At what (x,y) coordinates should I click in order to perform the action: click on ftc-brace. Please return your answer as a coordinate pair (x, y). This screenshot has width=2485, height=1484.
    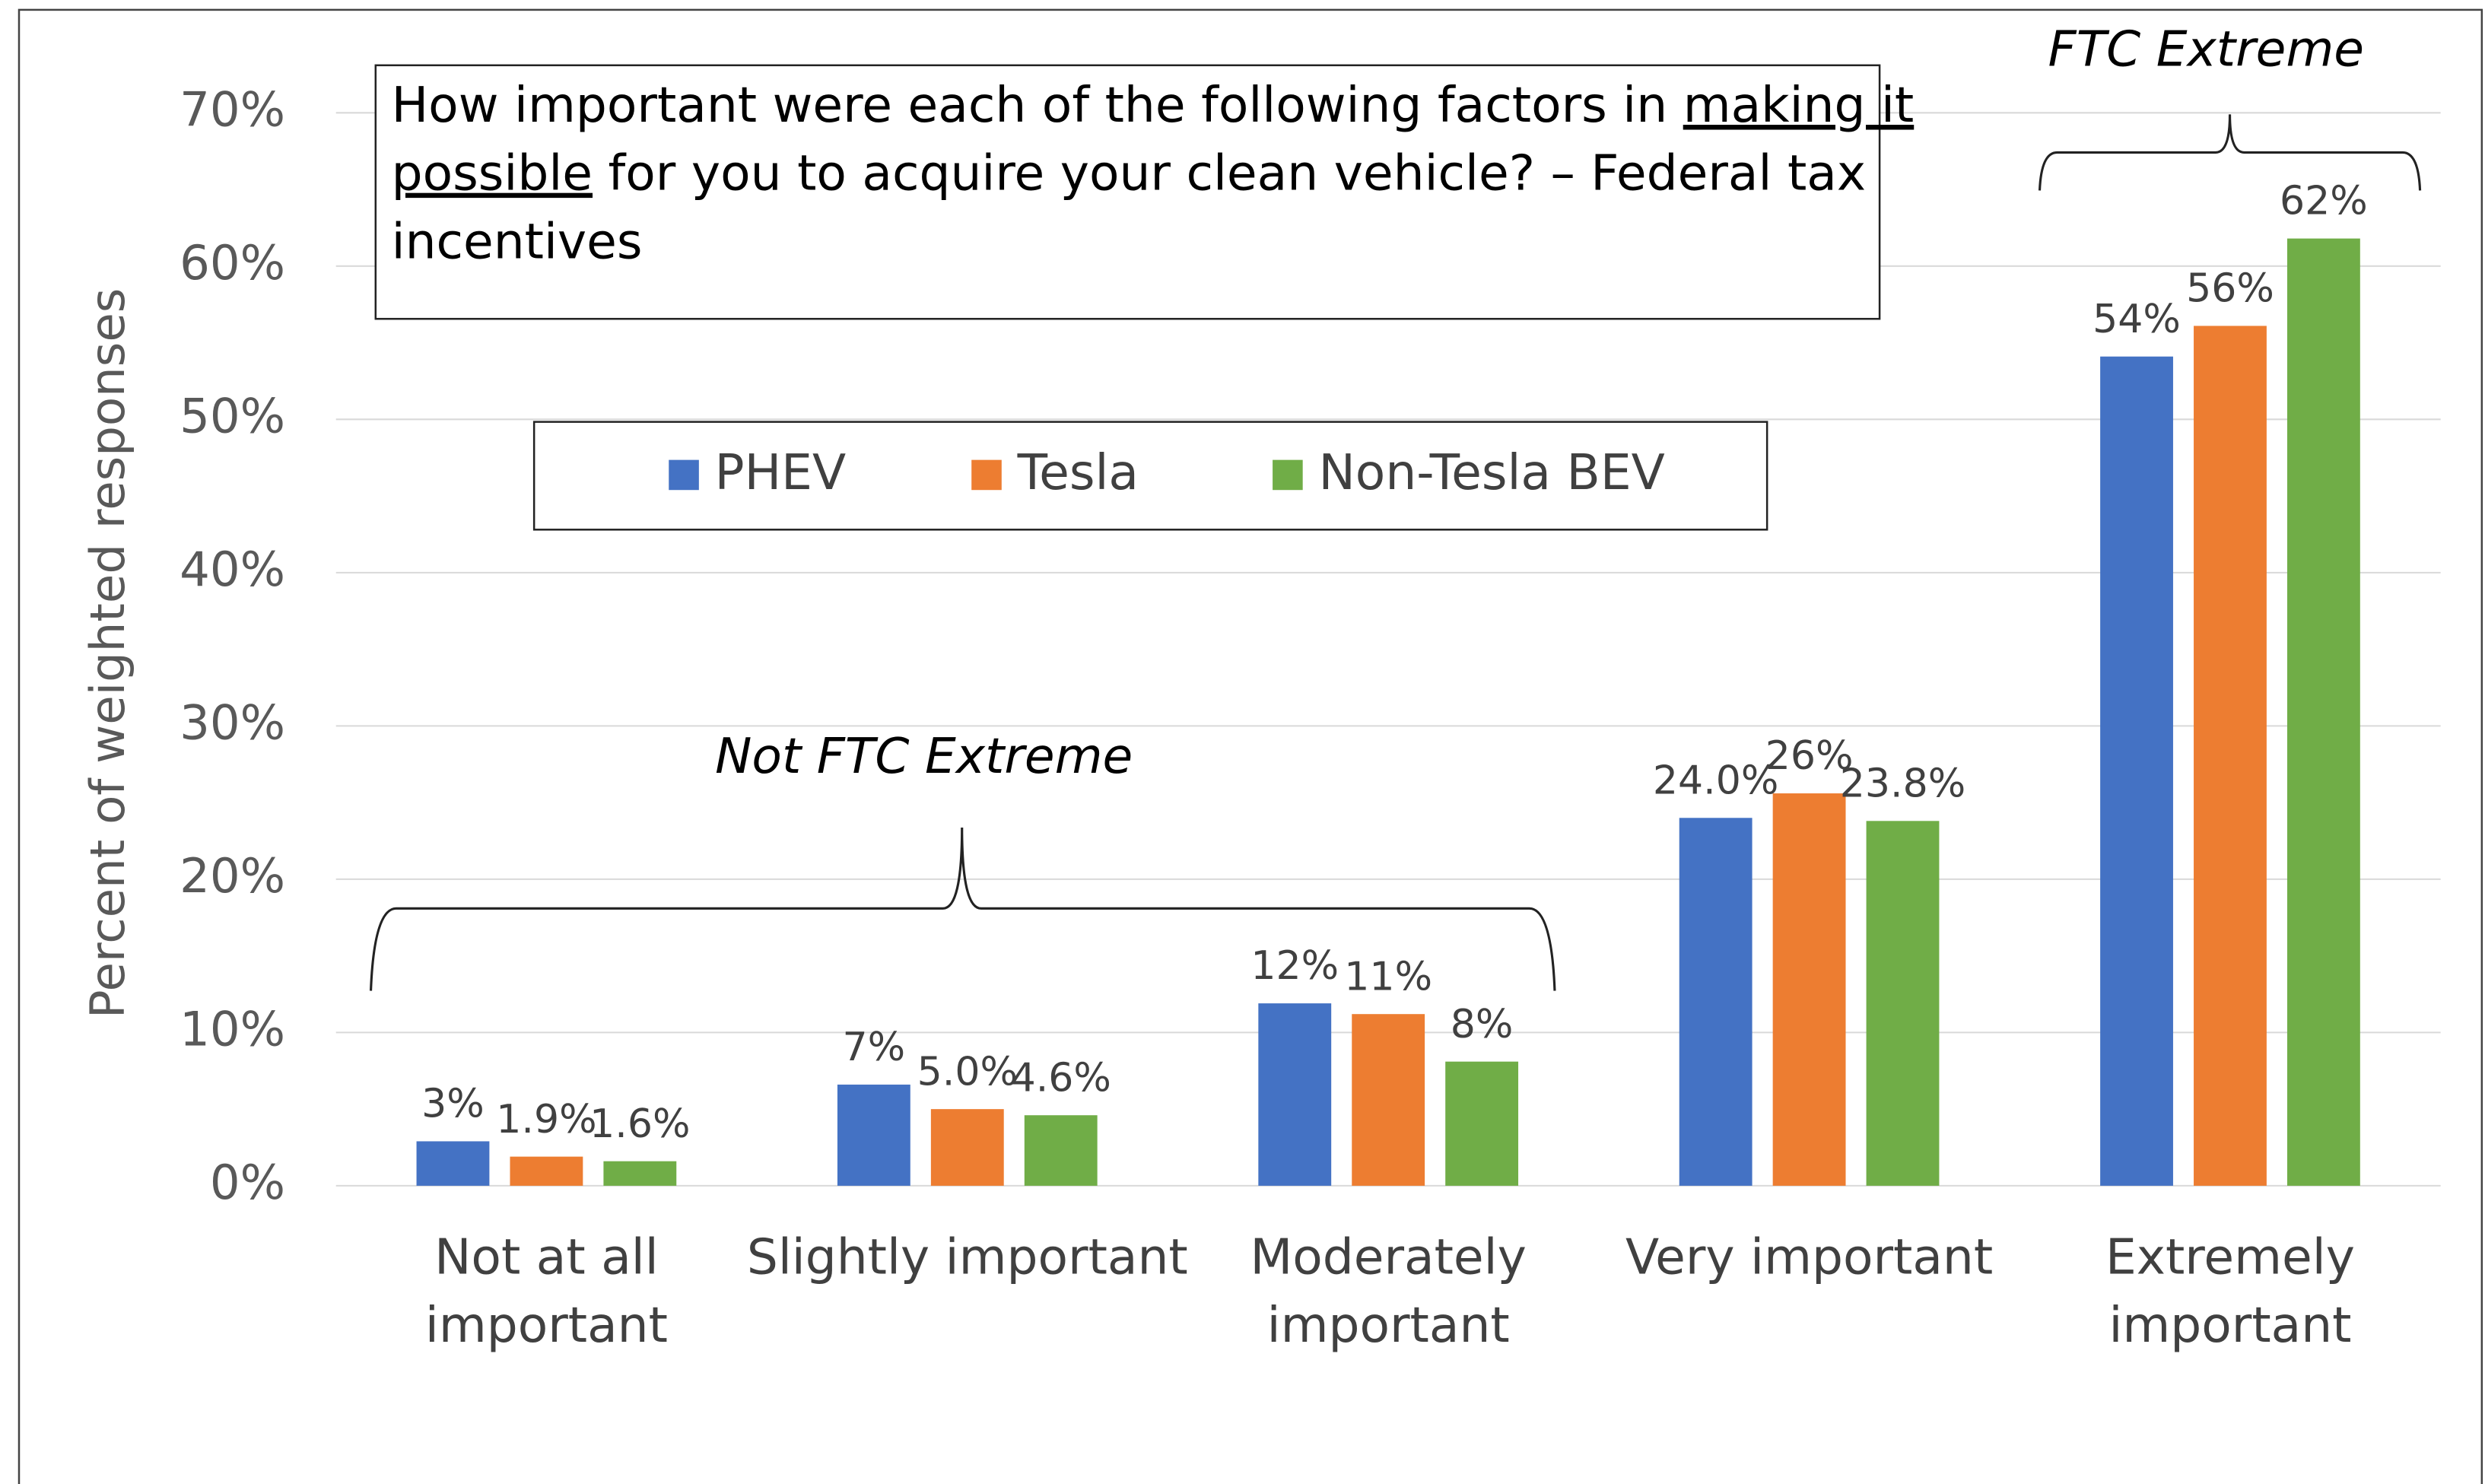
    Looking at the image, I should click on (2230, 152).